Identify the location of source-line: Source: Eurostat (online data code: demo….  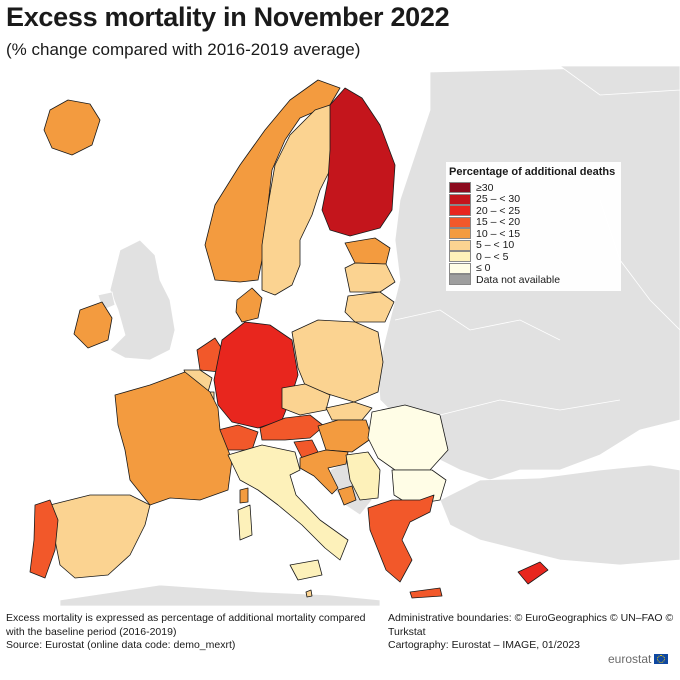
(121, 645).